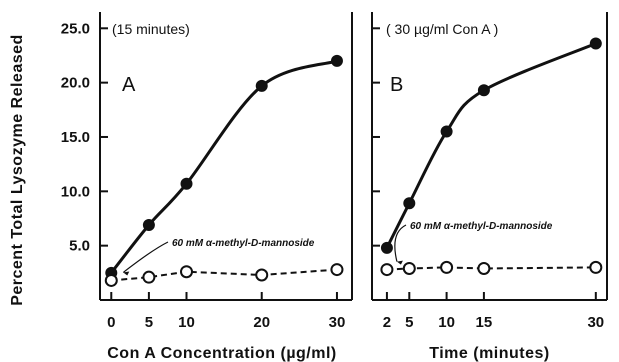 This screenshot has height=362, width=619. What do you see at coordinates (17, 170) in the screenshot?
I see `y-axis-label: Percent Total Lysozyme Released` at bounding box center [17, 170].